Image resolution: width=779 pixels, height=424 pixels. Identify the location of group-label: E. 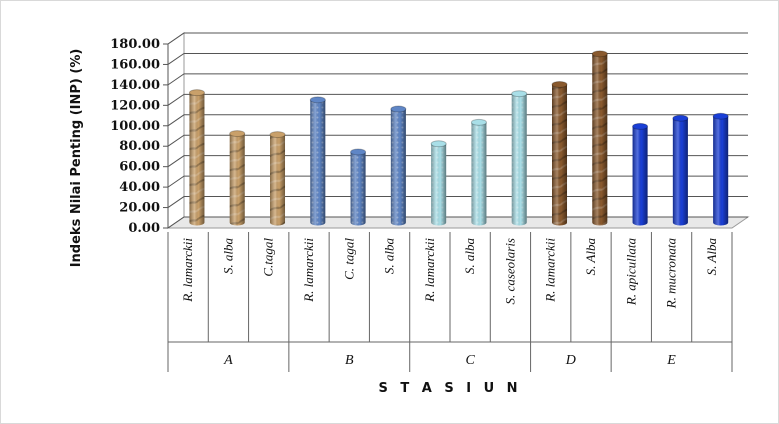
(671, 360).